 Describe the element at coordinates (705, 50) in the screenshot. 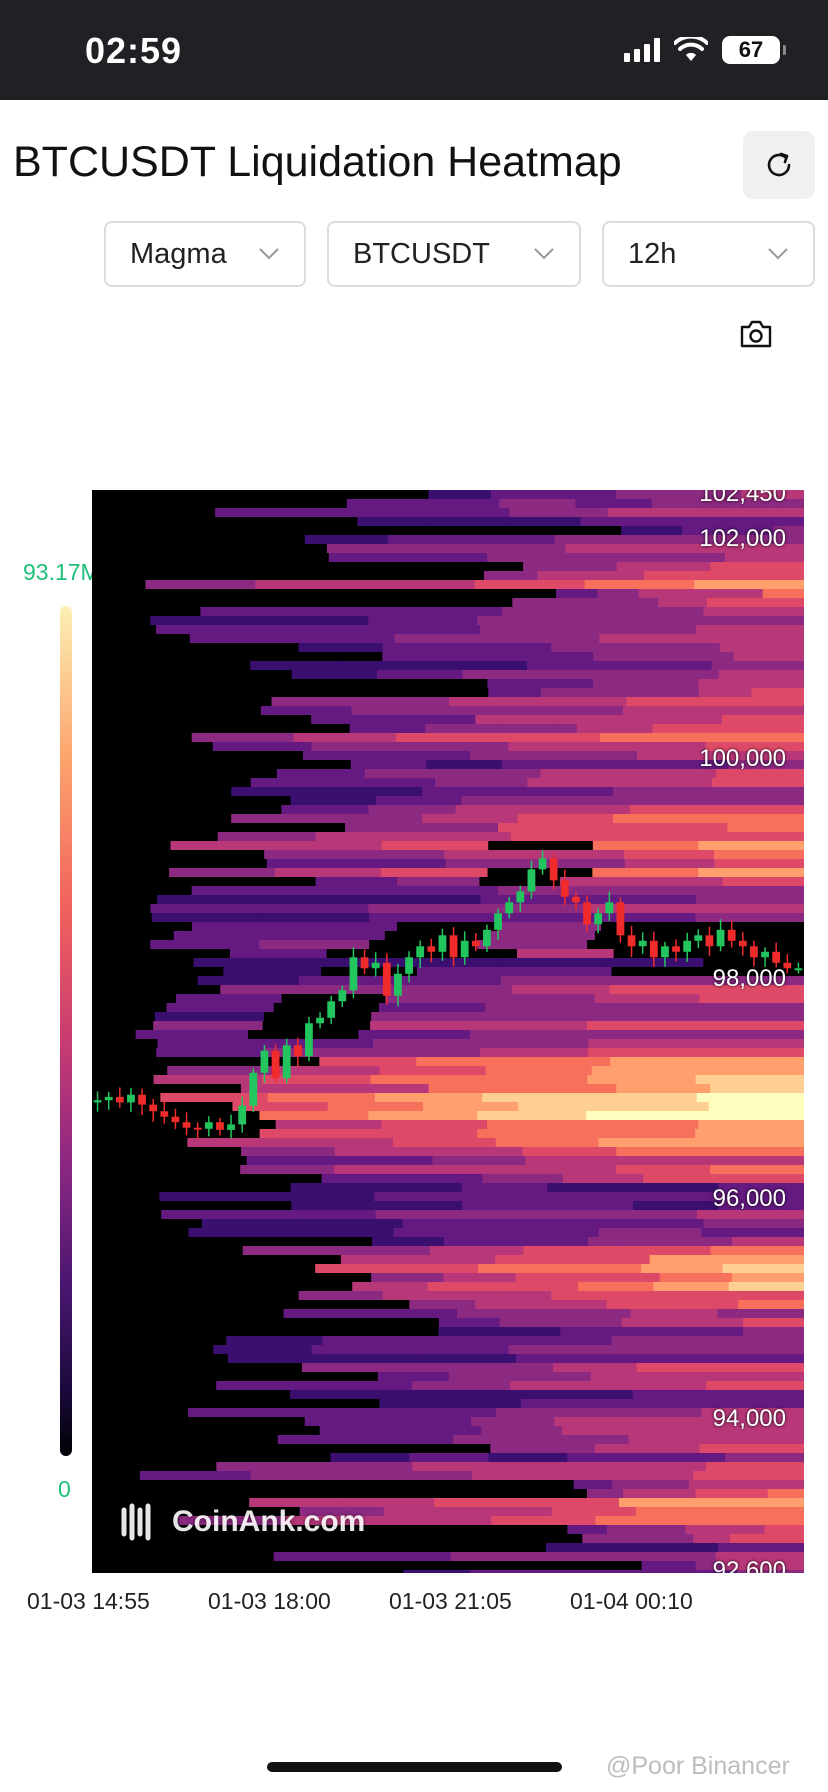

I see `status-icons: 67` at that location.